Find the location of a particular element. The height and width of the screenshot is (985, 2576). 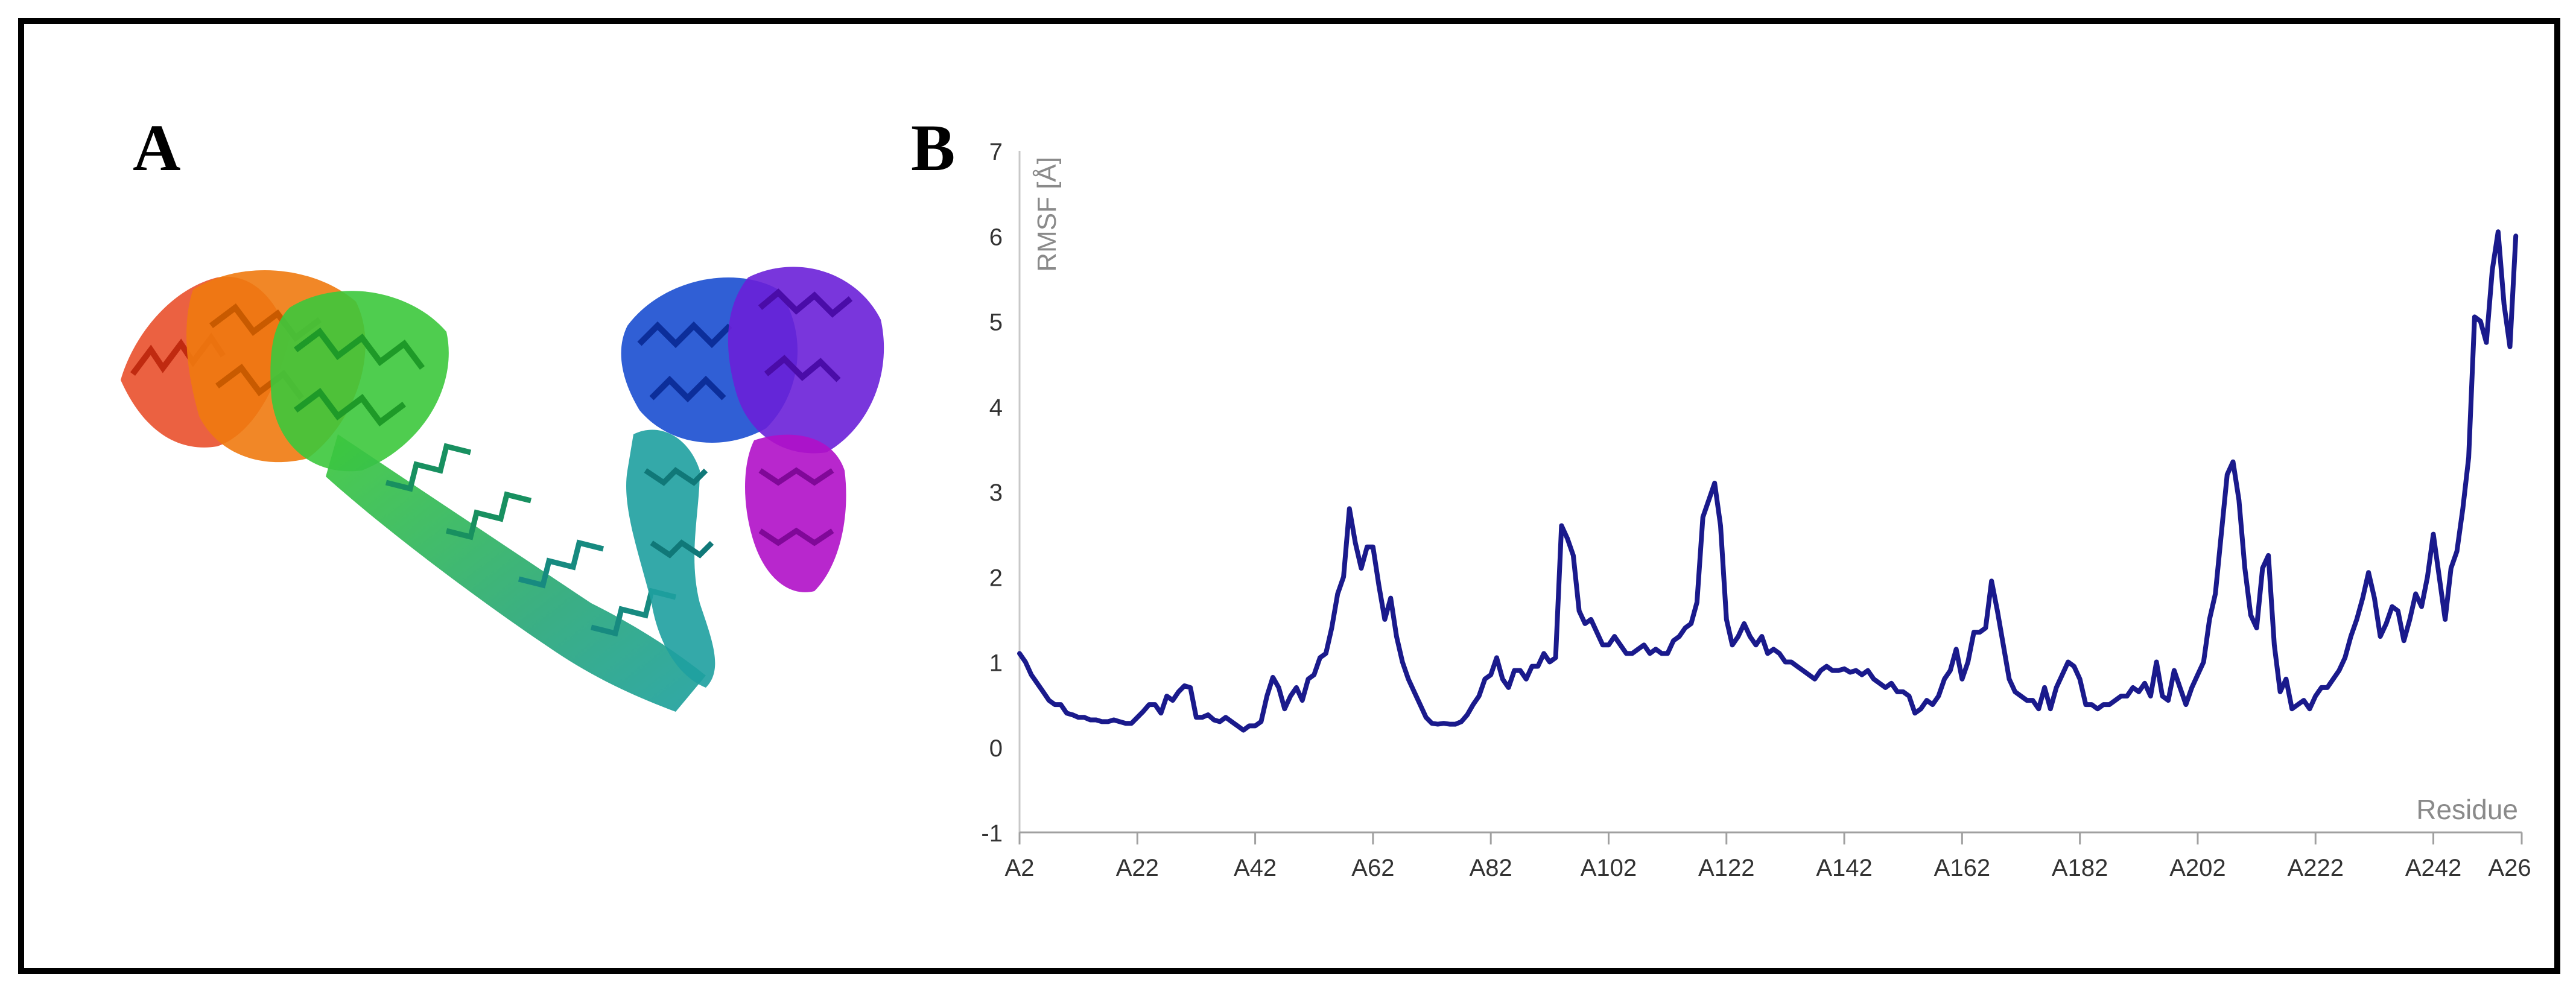

panel-a-label: A is located at coordinates (157, 148).